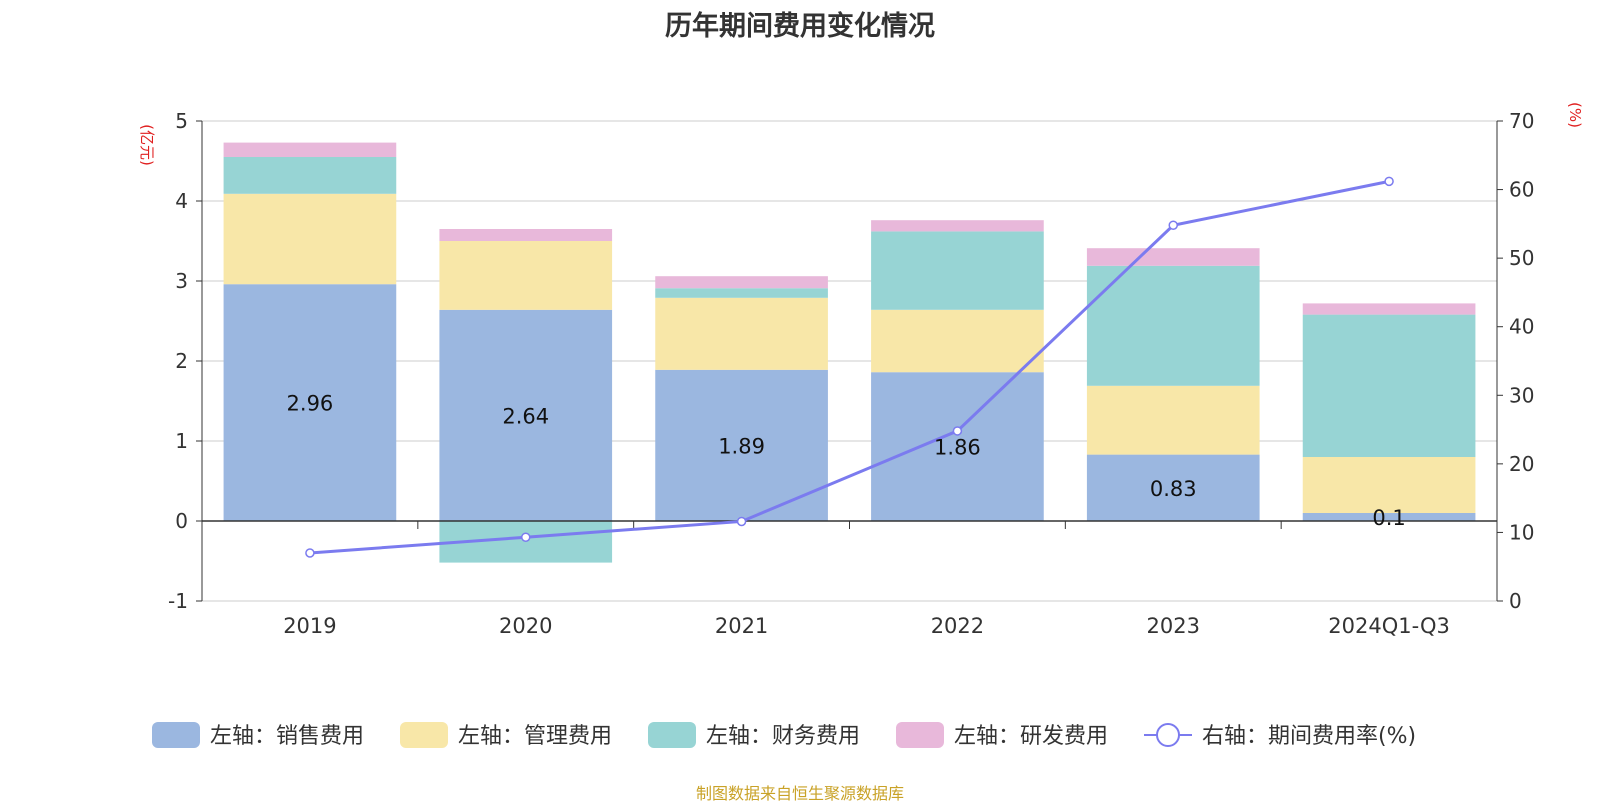  I want to click on legend-label: 左轴：研发费用, so click(1031, 736).